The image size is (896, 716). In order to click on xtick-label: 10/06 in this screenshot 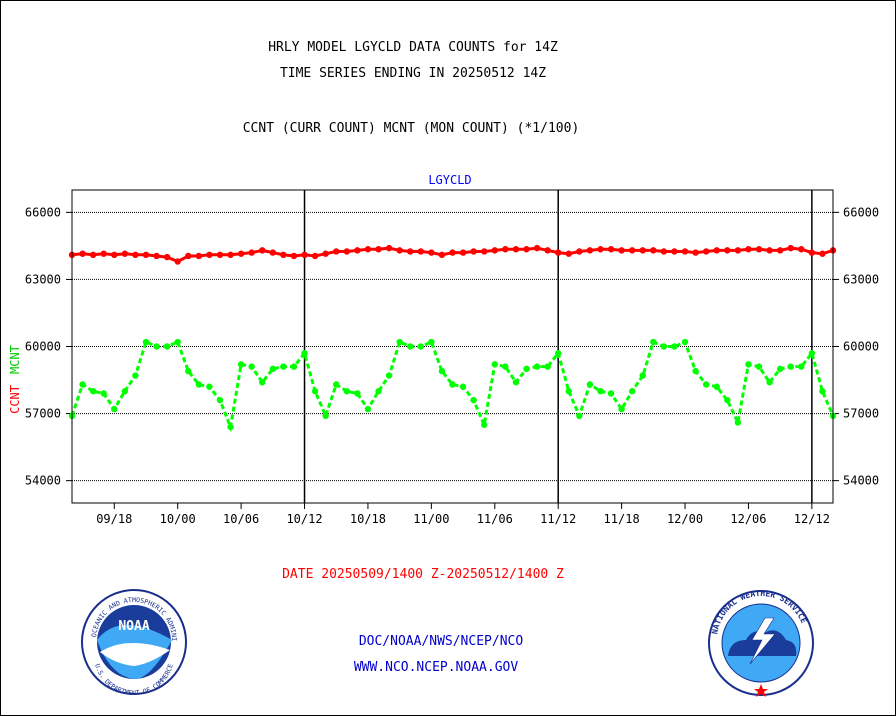, I will do `click(241, 519)`.